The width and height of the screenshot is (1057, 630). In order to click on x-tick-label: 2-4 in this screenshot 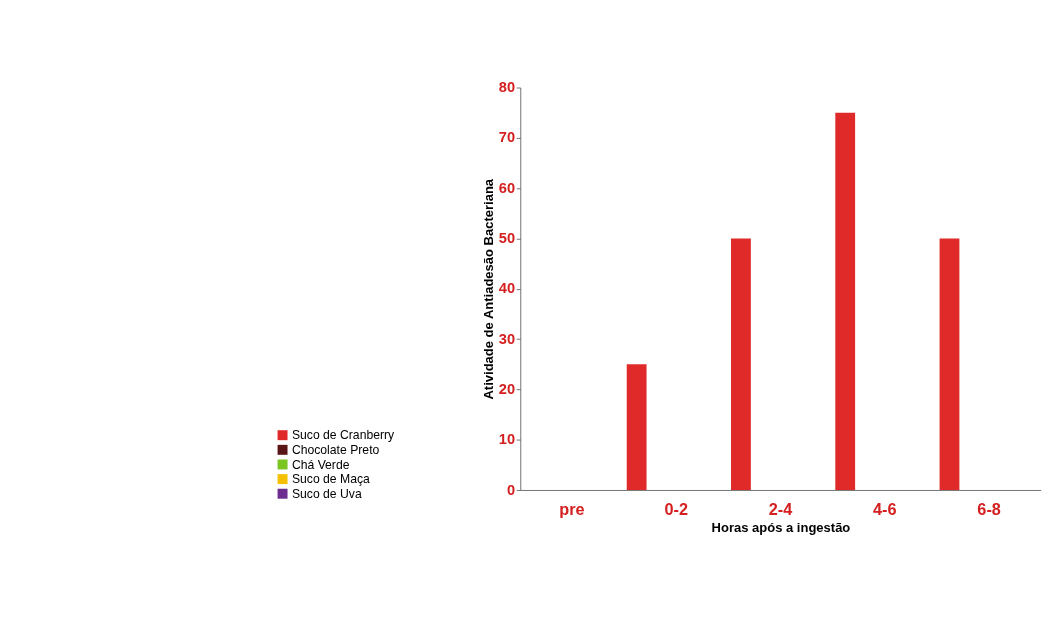, I will do `click(780, 508)`.